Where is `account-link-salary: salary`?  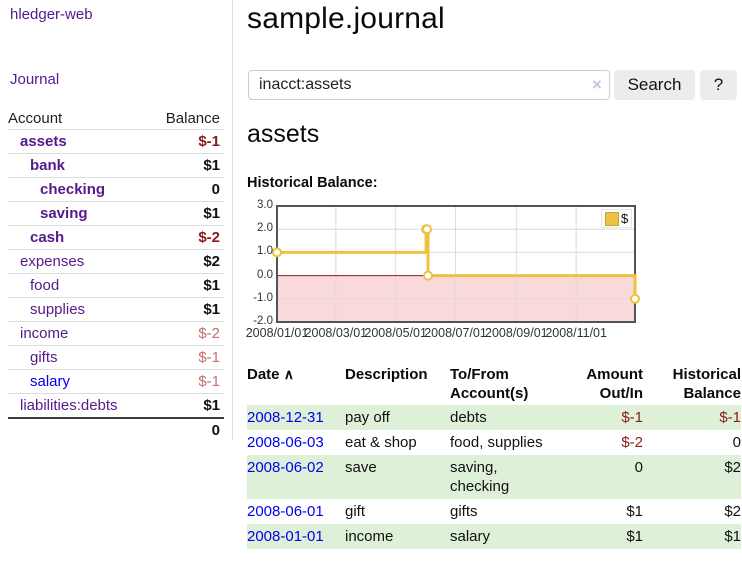 account-link-salary: salary is located at coordinates (50, 381).